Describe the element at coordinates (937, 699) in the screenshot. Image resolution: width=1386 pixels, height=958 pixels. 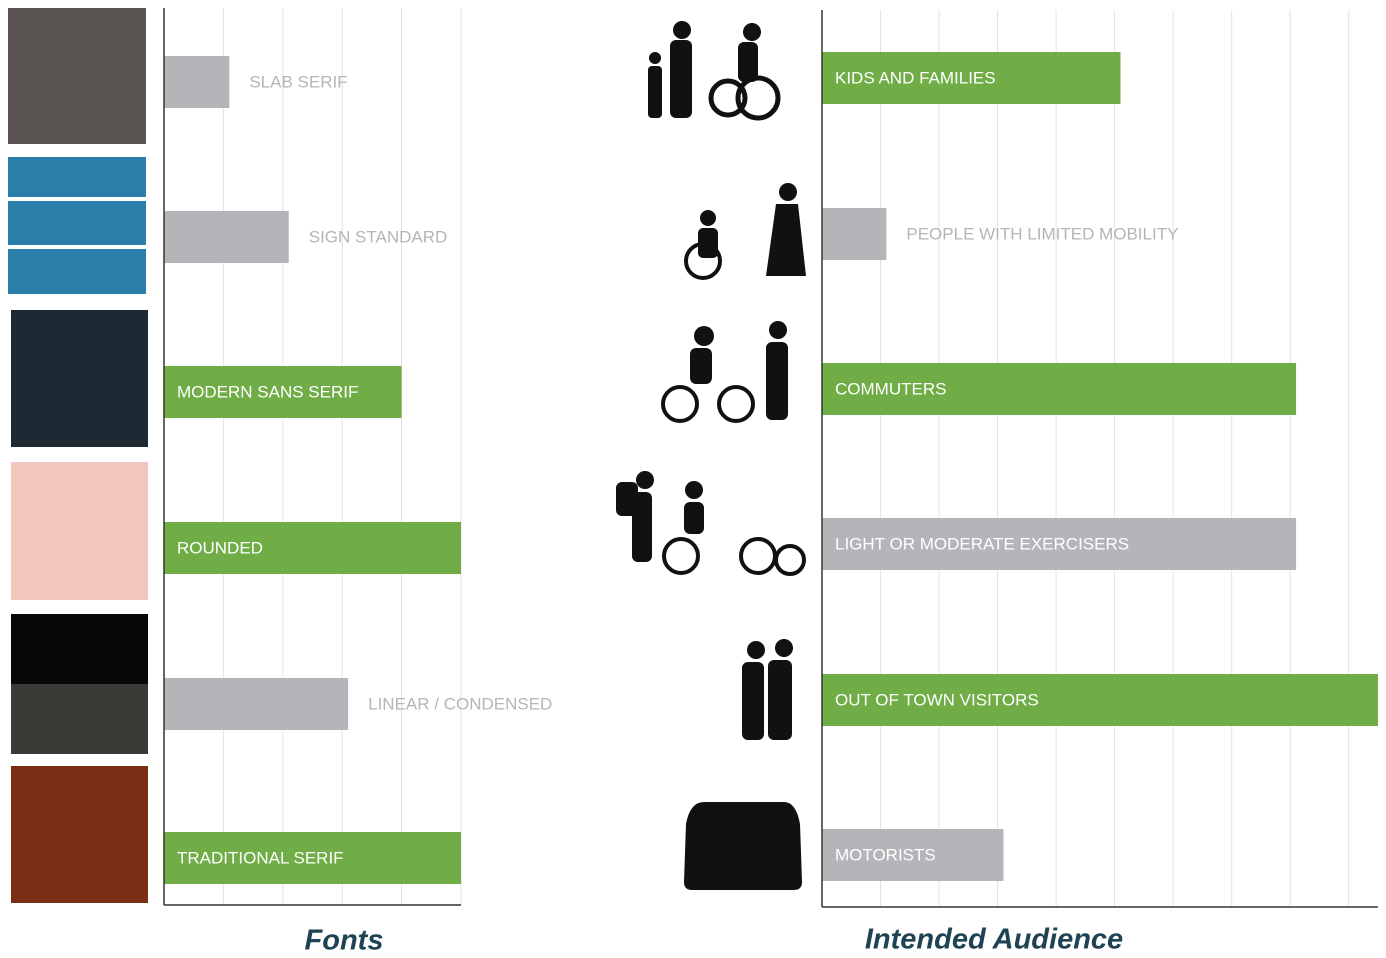
I see `bar-label: OUT OF TOWN VISITORS` at that location.